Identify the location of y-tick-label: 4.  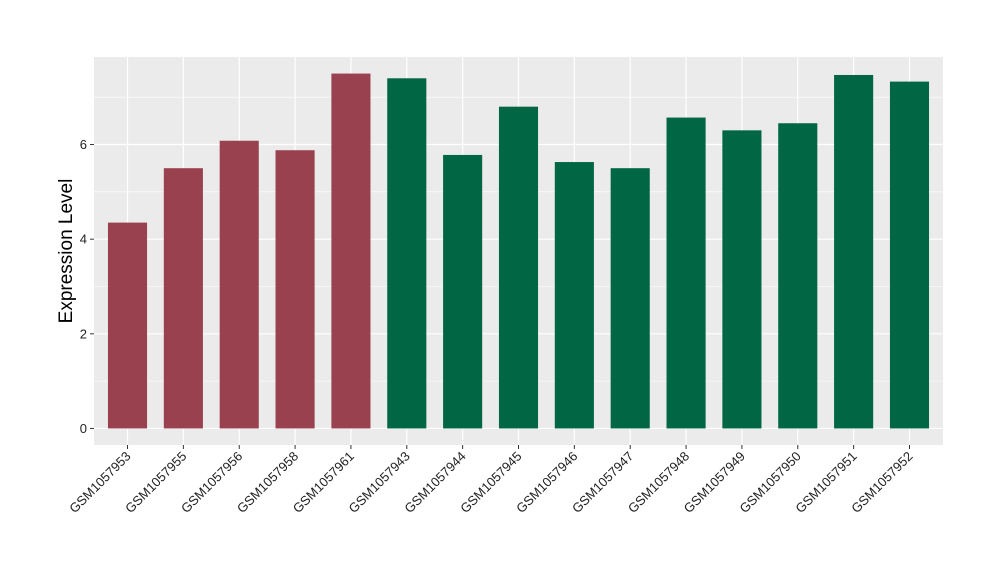
(83, 239).